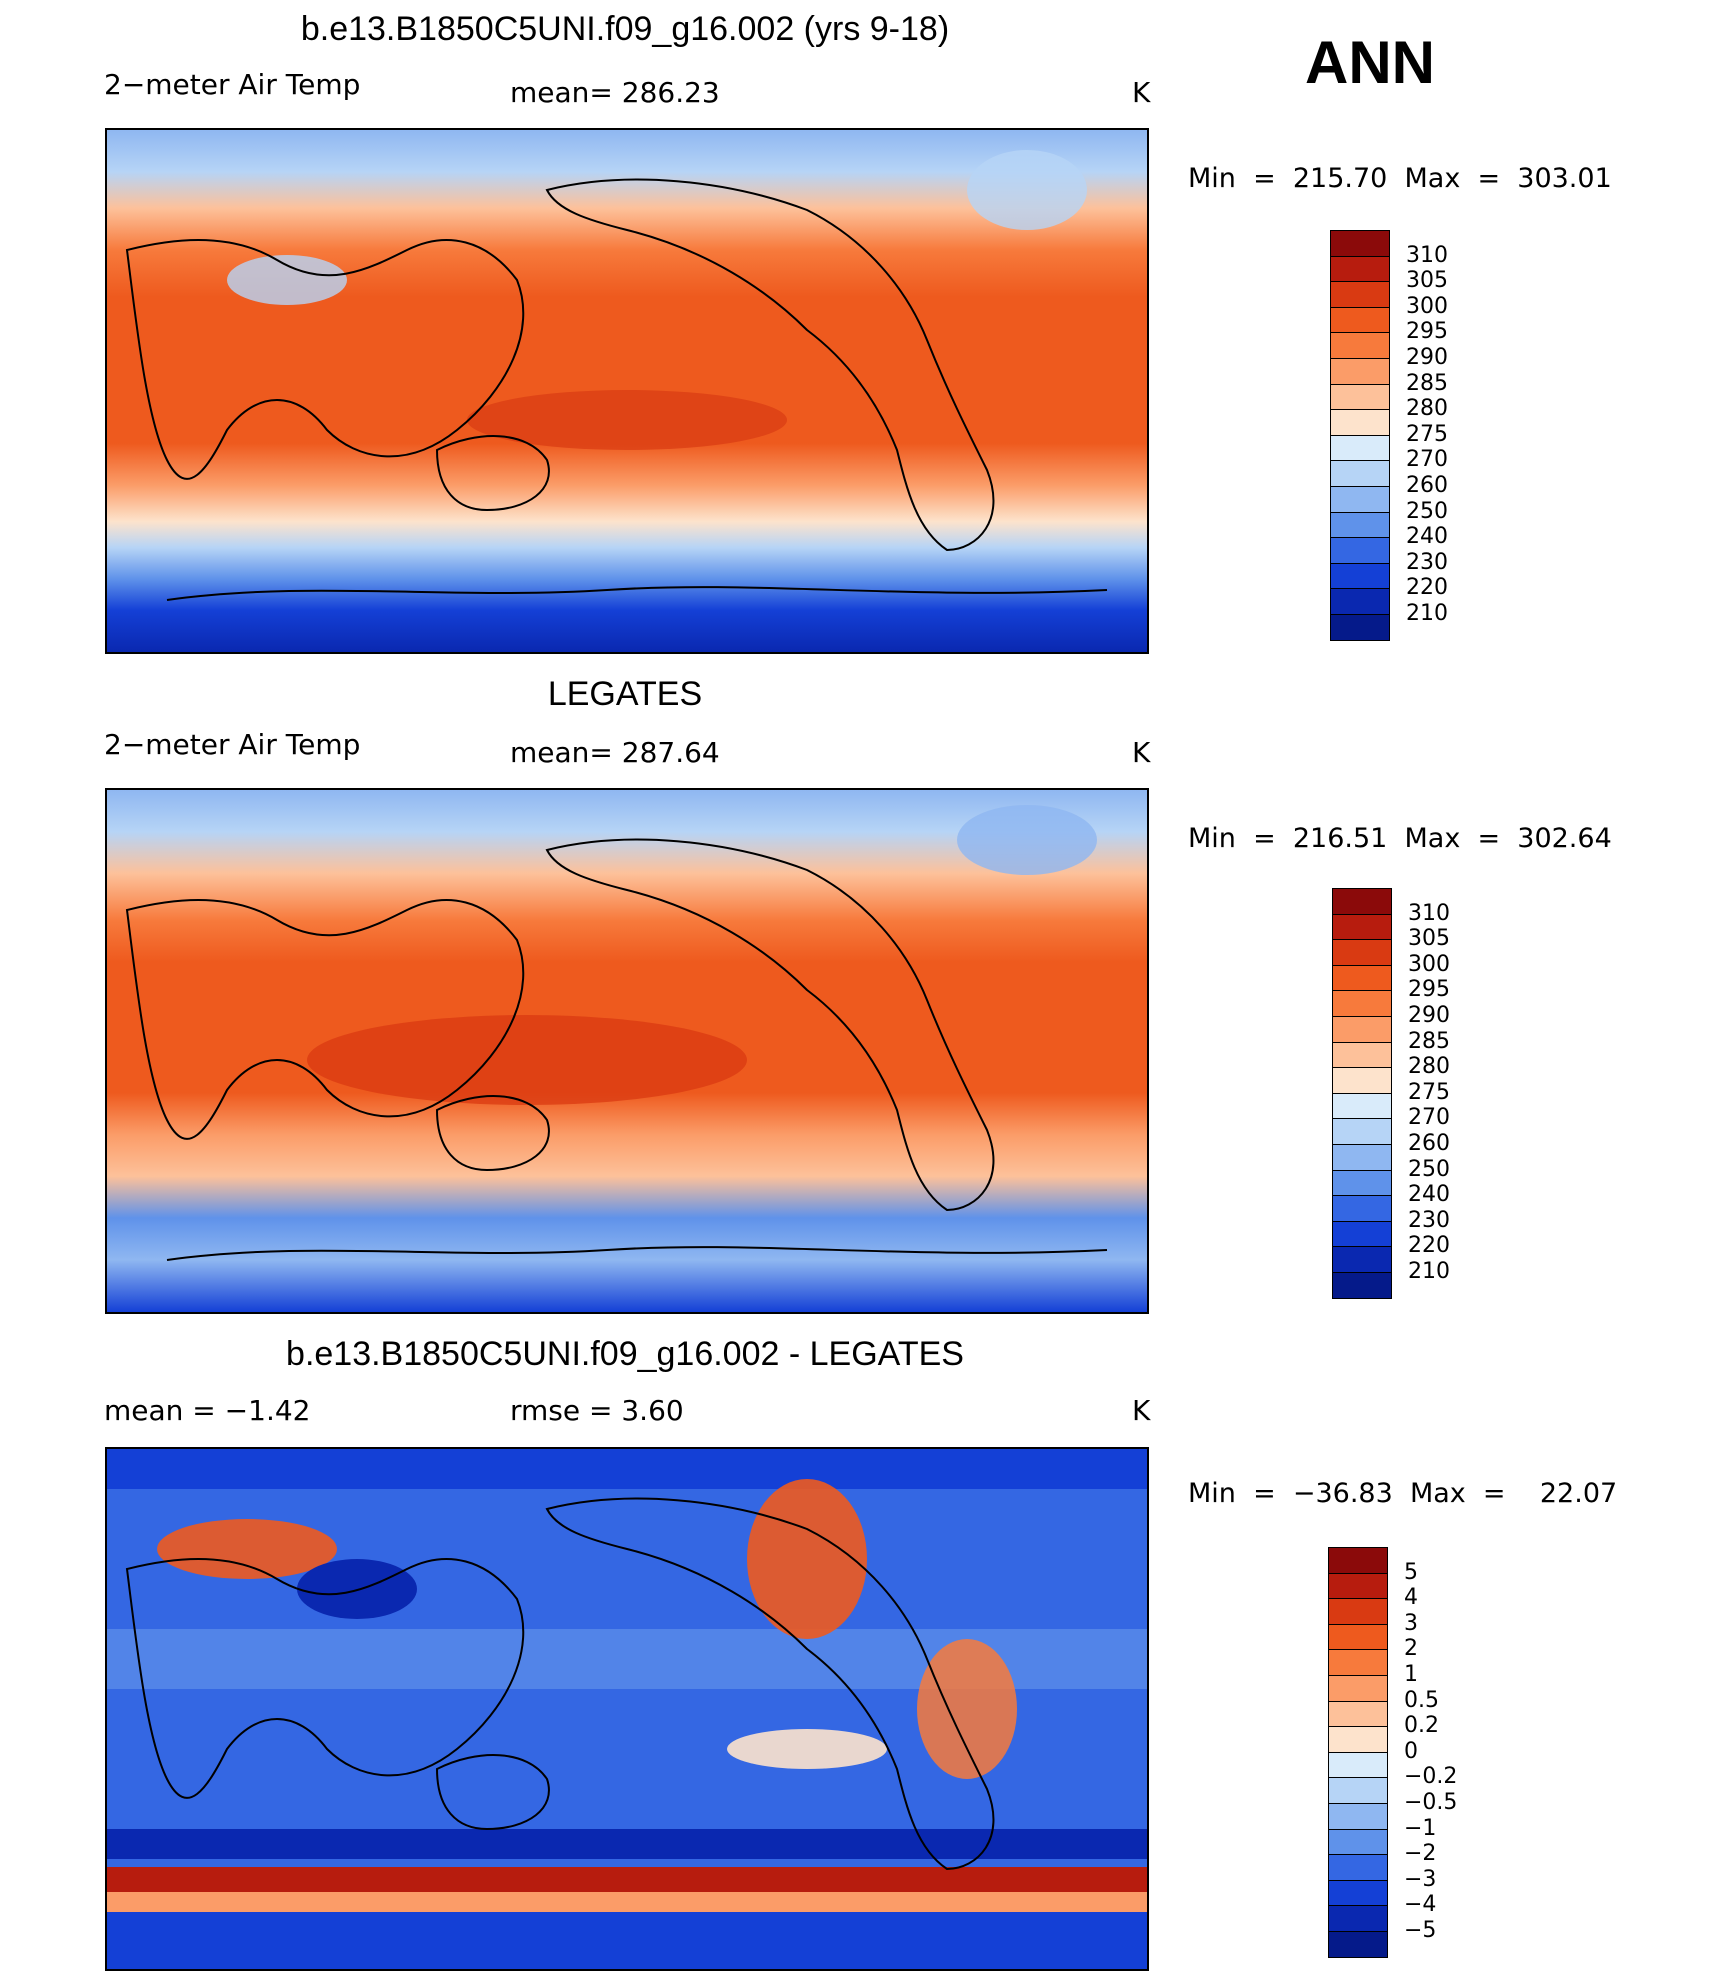 The image size is (1710, 1971). What do you see at coordinates (1427, 332) in the screenshot?
I see `colorbar-level-label: 295` at bounding box center [1427, 332].